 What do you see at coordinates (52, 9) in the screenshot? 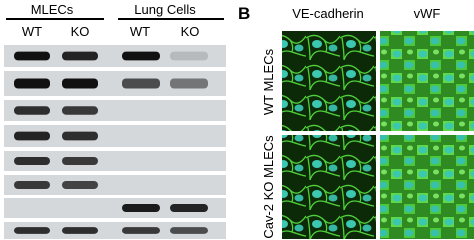
I see `group-label: MLECs` at bounding box center [52, 9].